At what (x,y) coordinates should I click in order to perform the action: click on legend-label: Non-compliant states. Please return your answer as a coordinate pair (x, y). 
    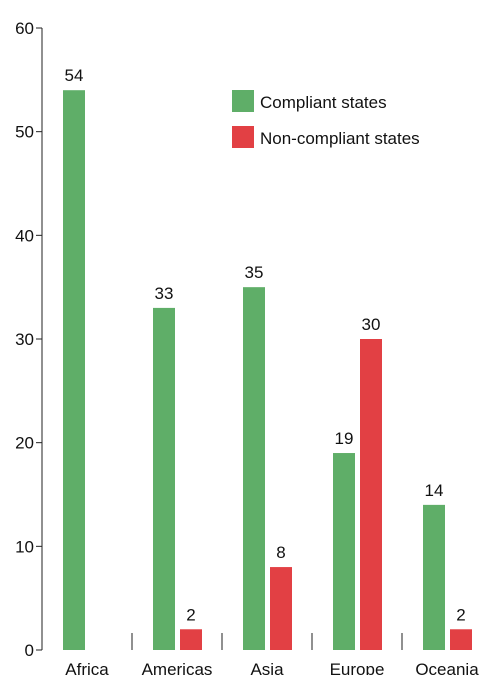
    Looking at the image, I should click on (340, 138).